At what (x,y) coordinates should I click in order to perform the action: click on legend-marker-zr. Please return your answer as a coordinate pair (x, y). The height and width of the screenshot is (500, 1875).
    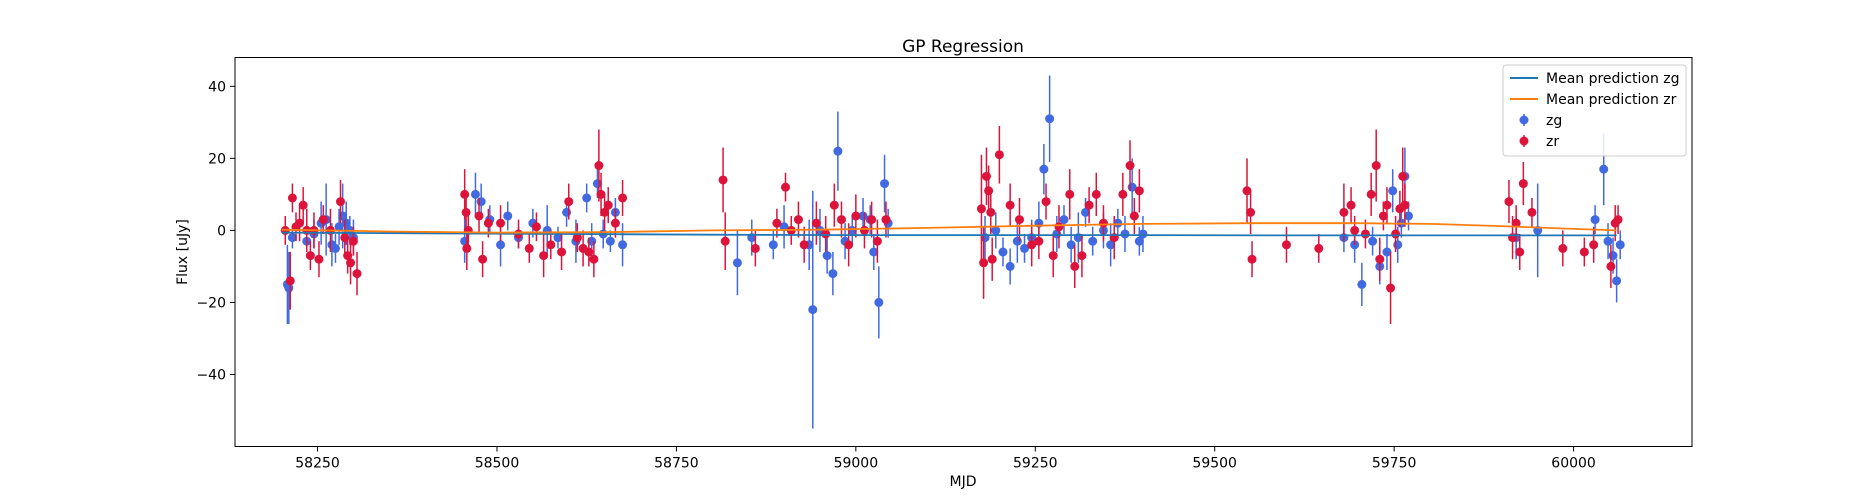
    Looking at the image, I should click on (1524, 141).